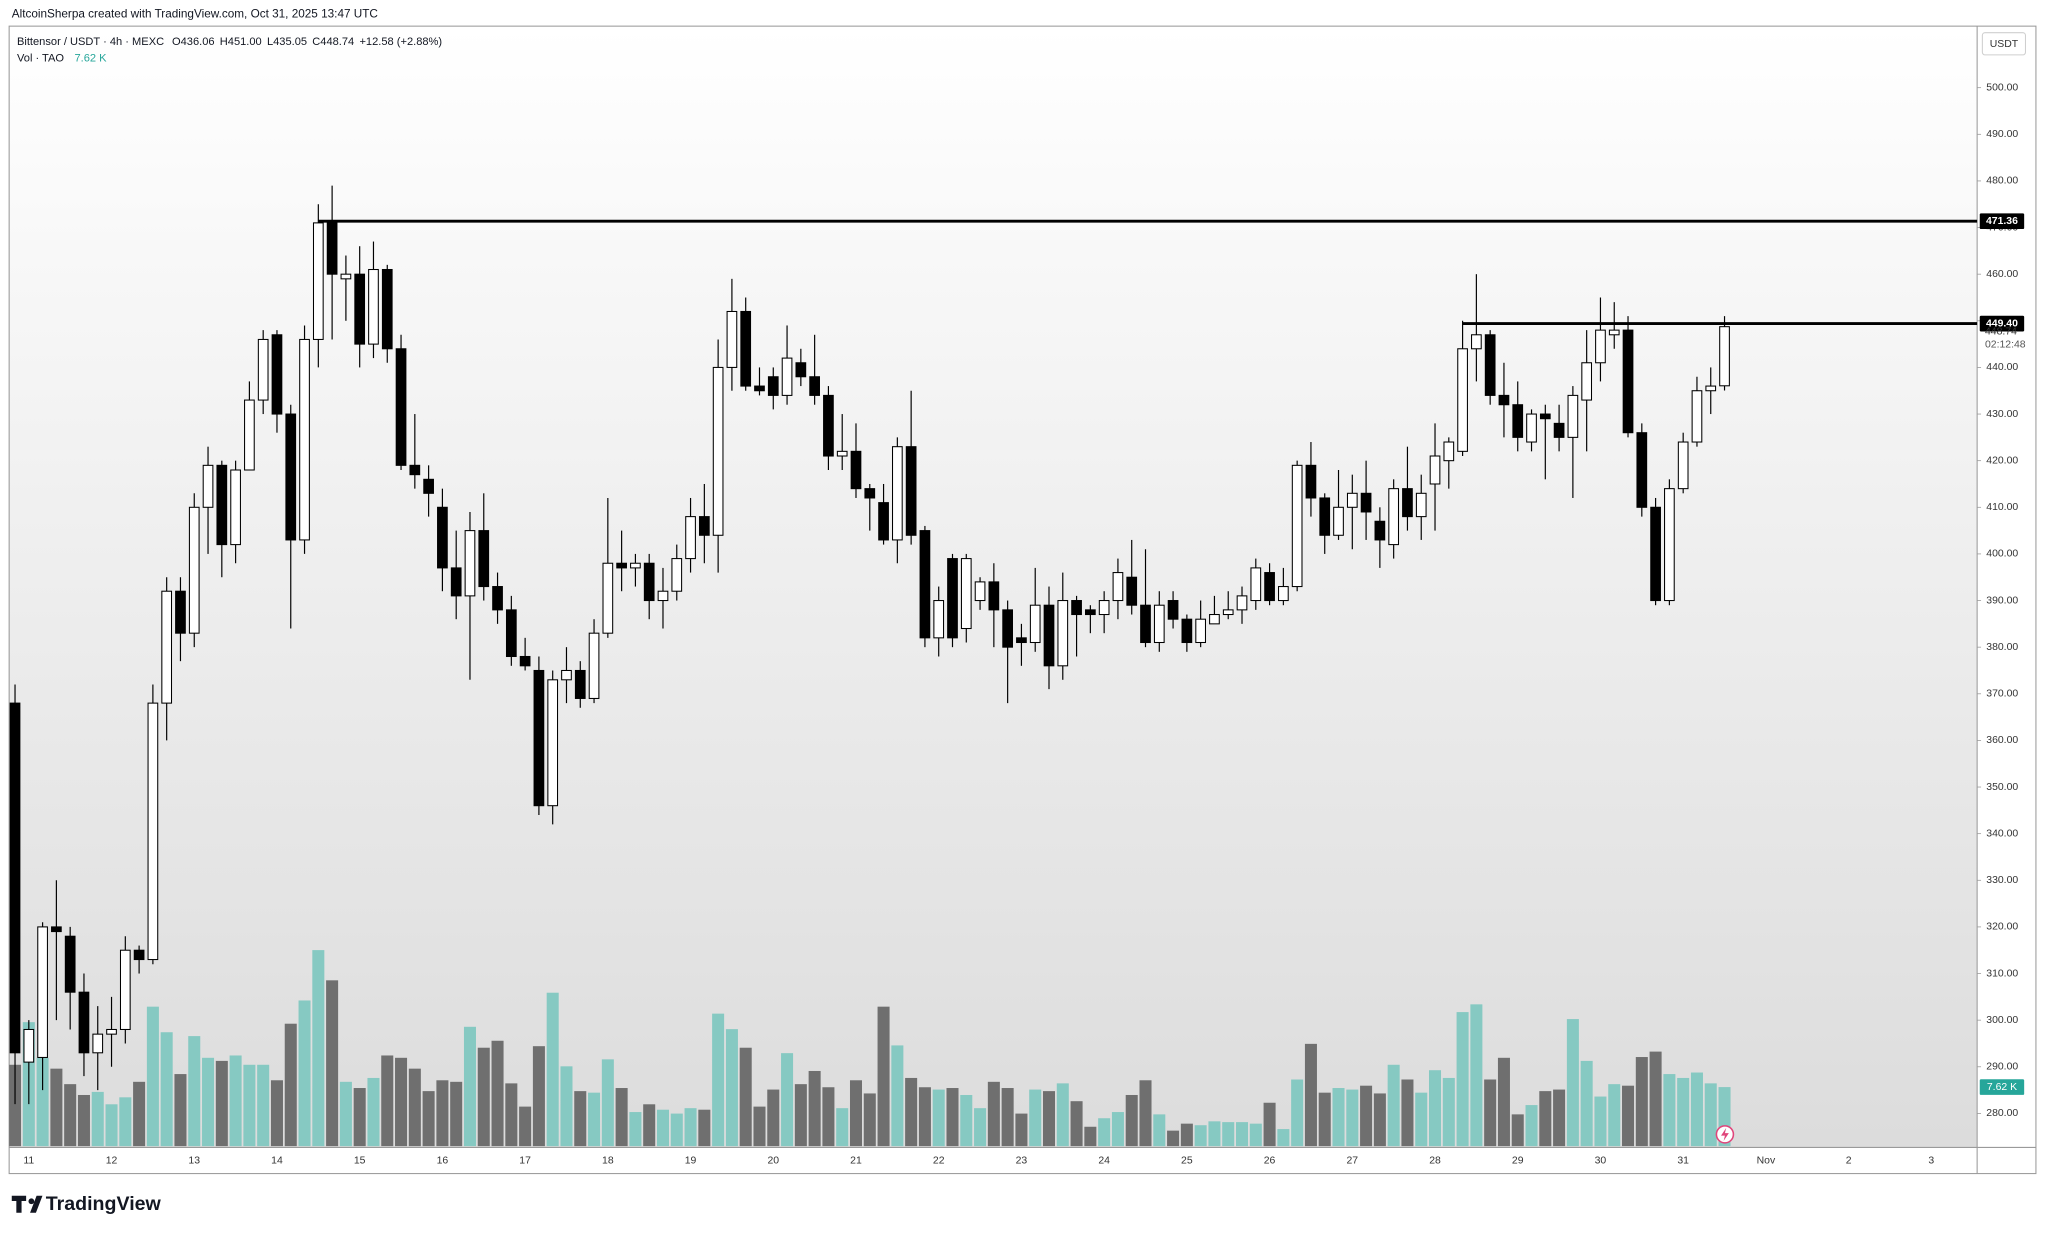 The image size is (2049, 1235). Describe the element at coordinates (2002, 973) in the screenshot. I see `y-tick-label: 310.00` at that location.